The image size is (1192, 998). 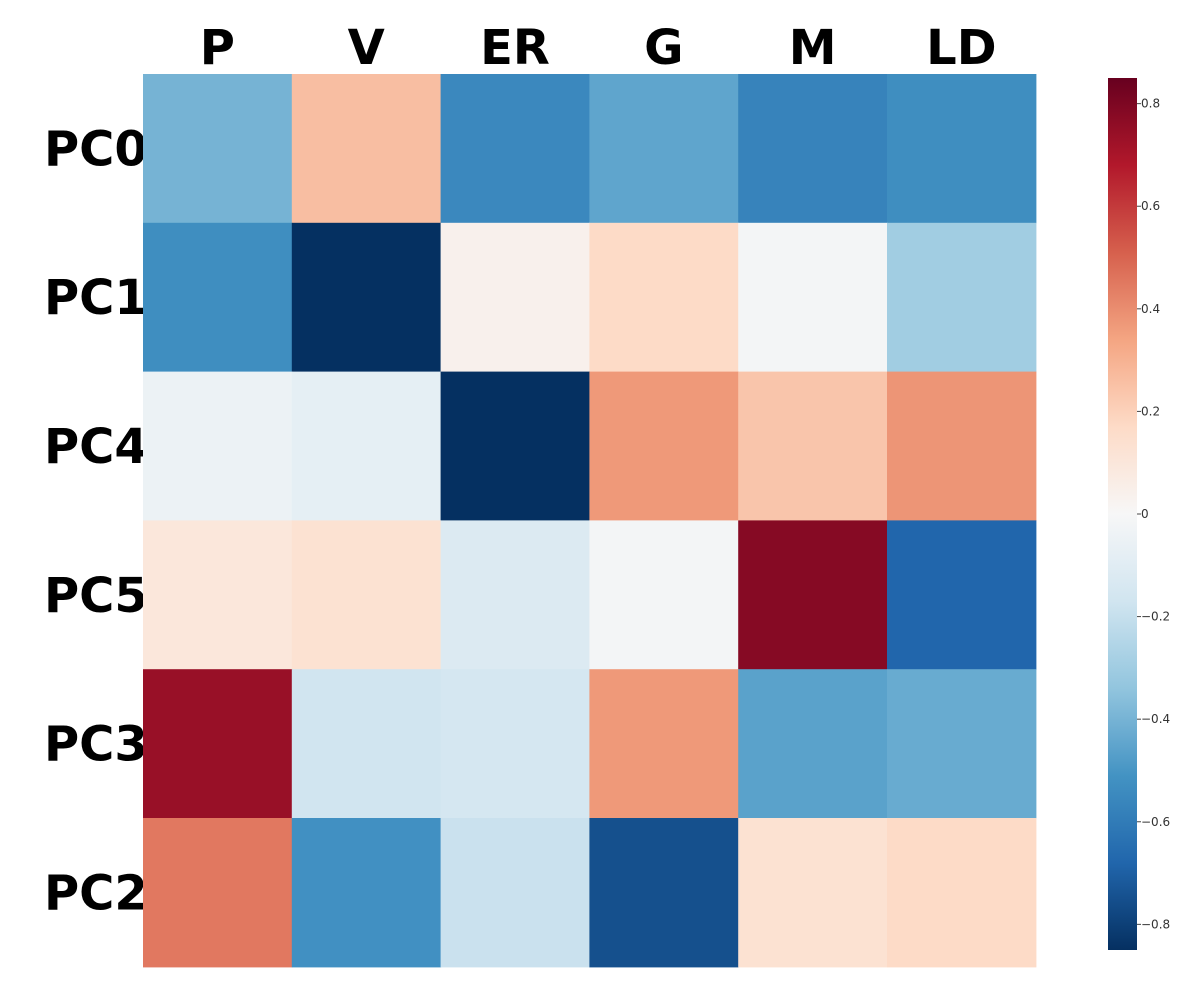 What do you see at coordinates (1155, 719) in the screenshot?
I see `colorbar-tick-label: −0.4` at bounding box center [1155, 719].